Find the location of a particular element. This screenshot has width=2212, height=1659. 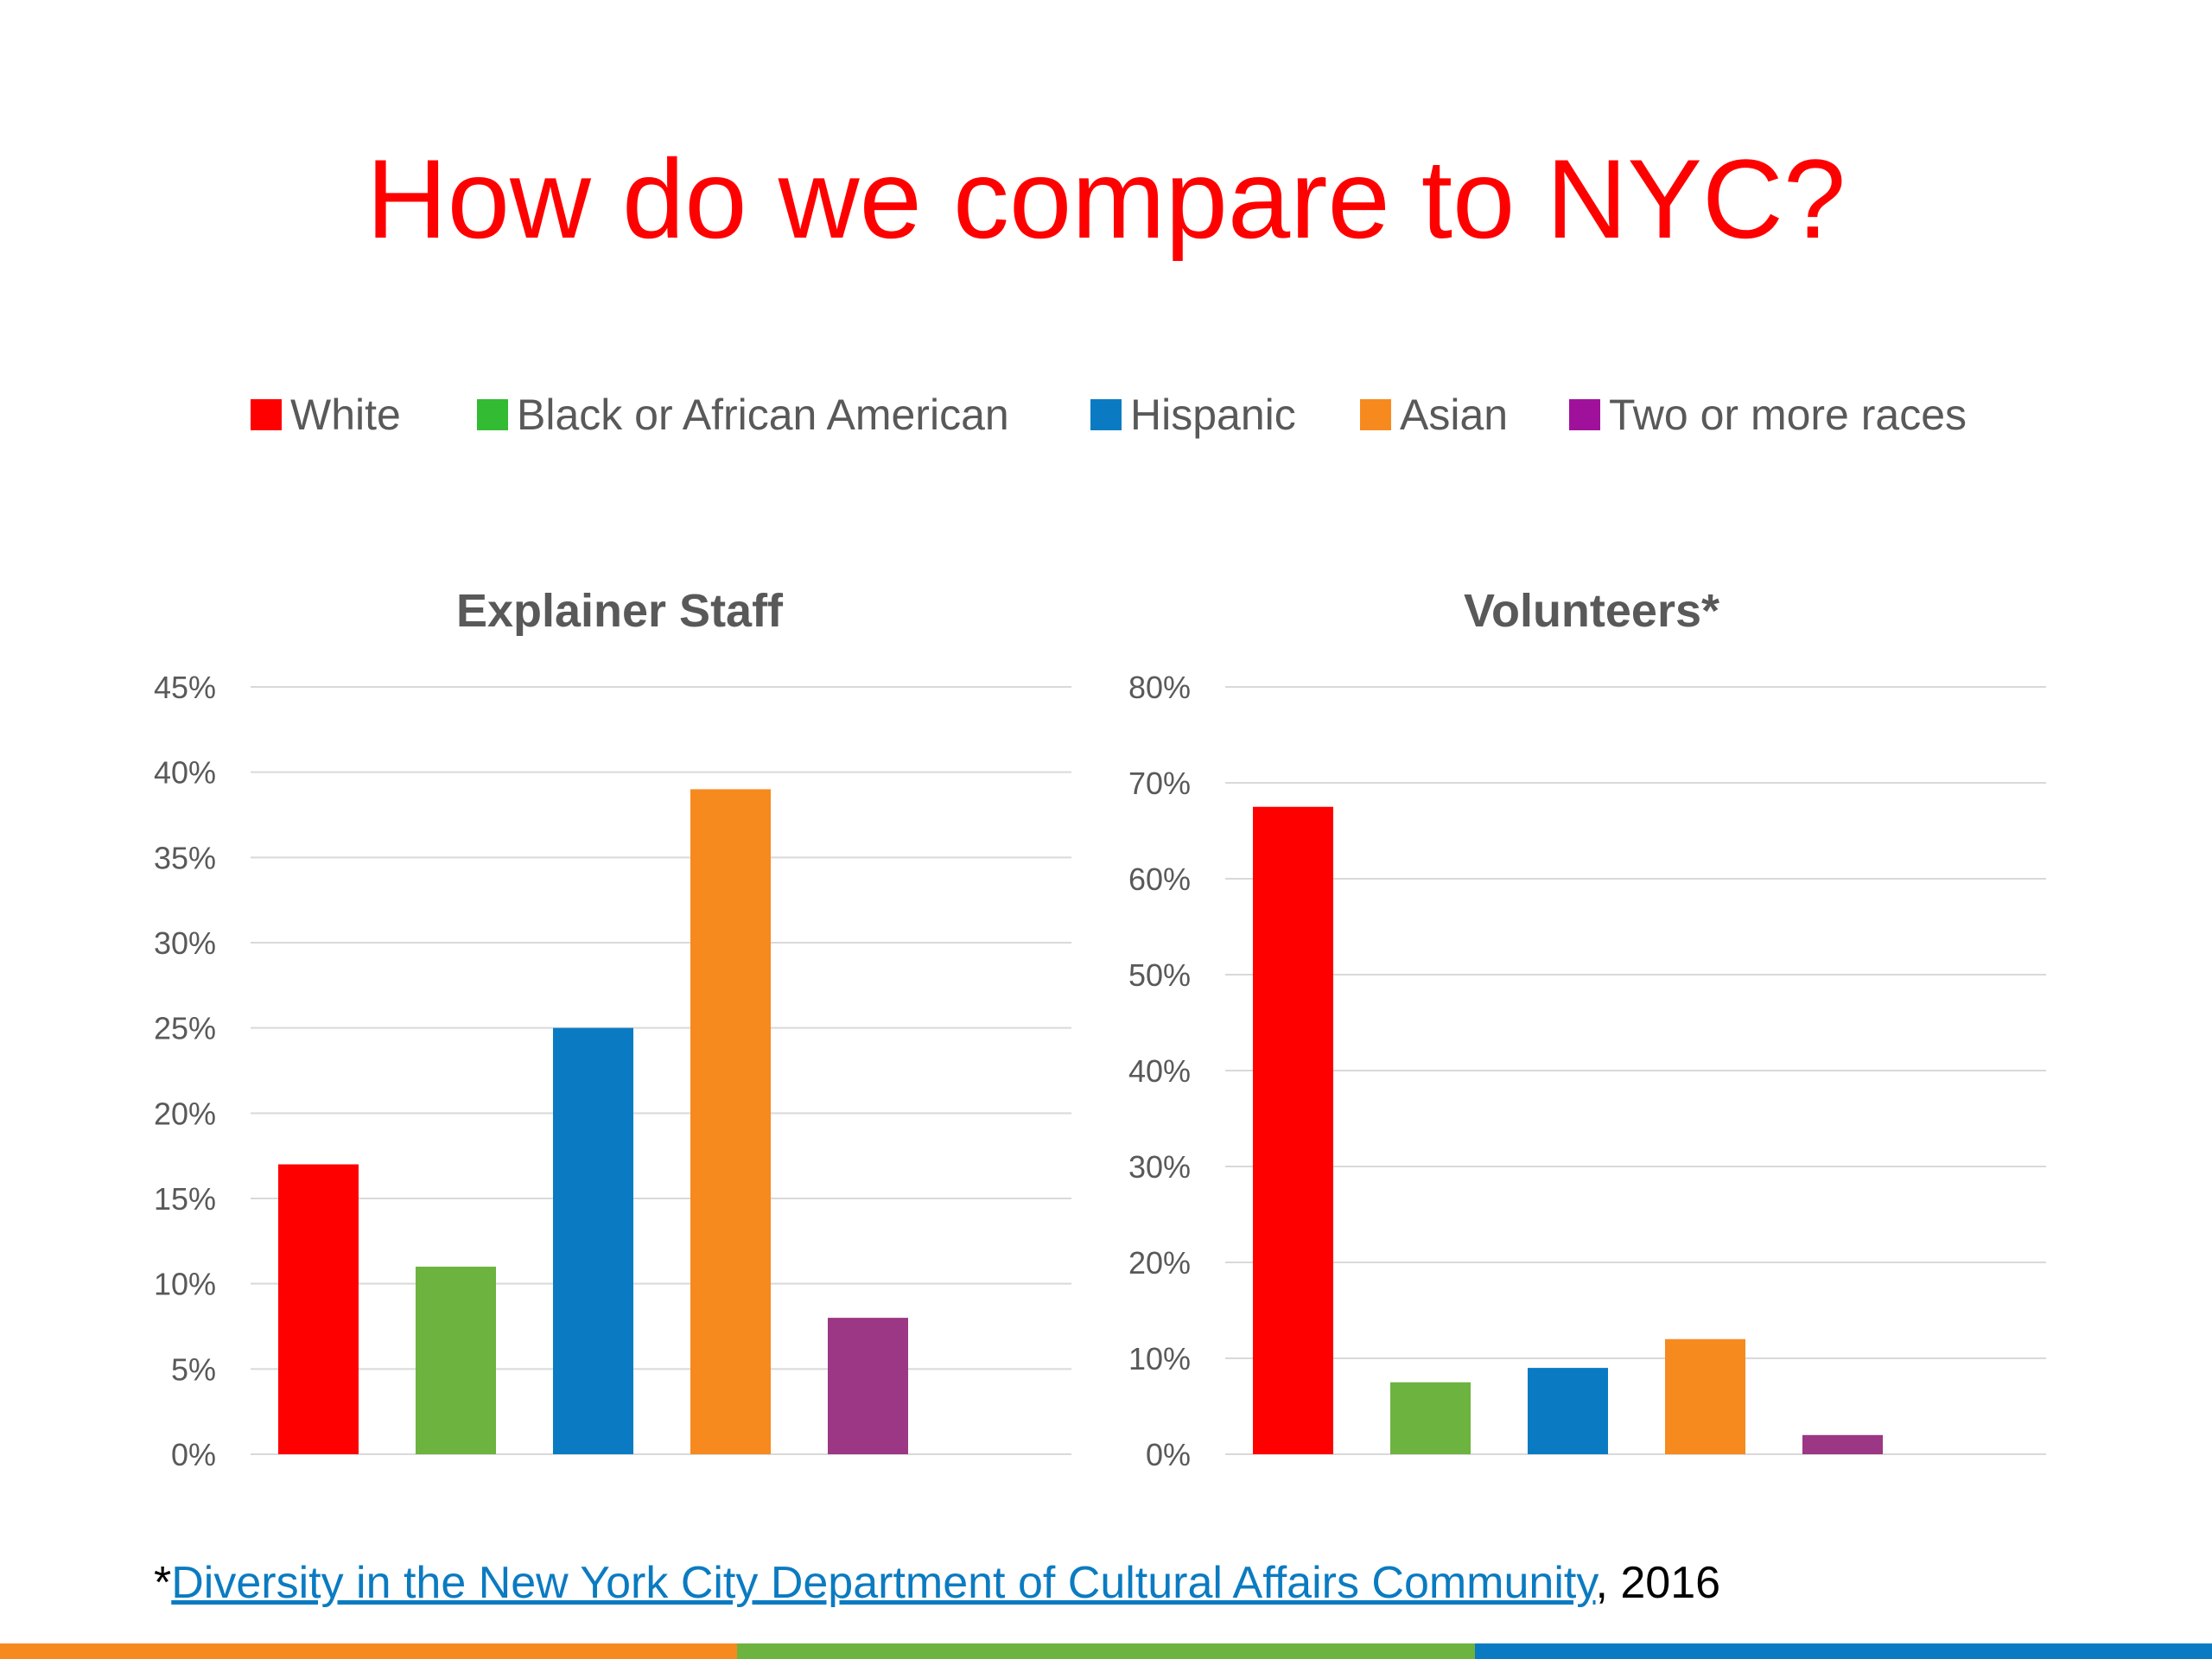

legend-swatch-asian is located at coordinates (1375, 414).